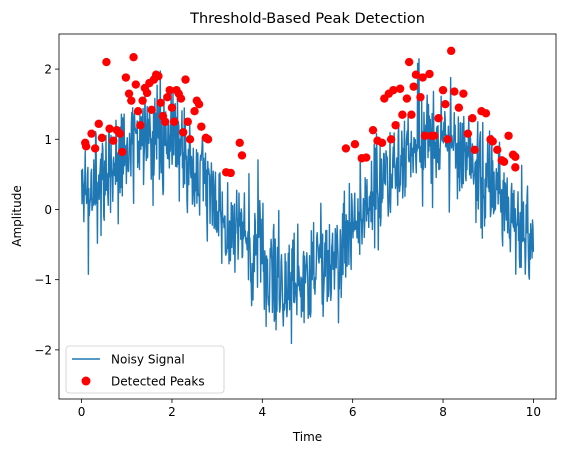  What do you see at coordinates (148, 360) in the screenshot?
I see `legend-label-signal: Noisy Signal` at bounding box center [148, 360].